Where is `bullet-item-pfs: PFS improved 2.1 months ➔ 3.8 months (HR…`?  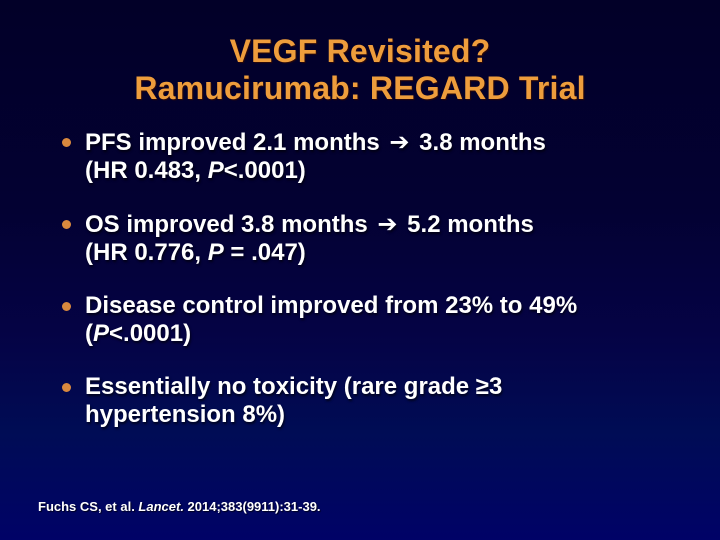 bullet-item-pfs: PFS improved 2.1 months ➔ 3.8 months (HR… is located at coordinates (382, 156).